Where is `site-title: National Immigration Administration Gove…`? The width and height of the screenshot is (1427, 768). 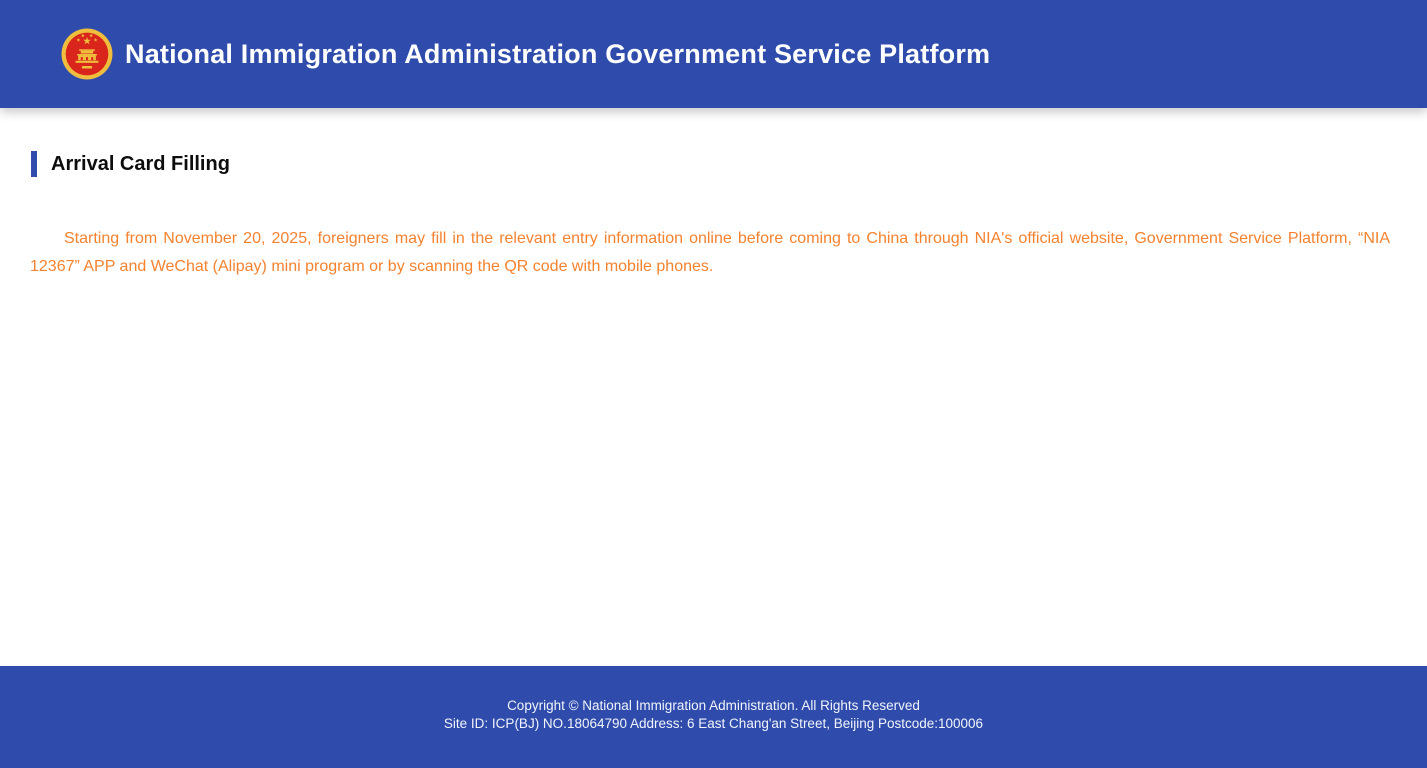
site-title: National Immigration Administration Gove… is located at coordinates (558, 53).